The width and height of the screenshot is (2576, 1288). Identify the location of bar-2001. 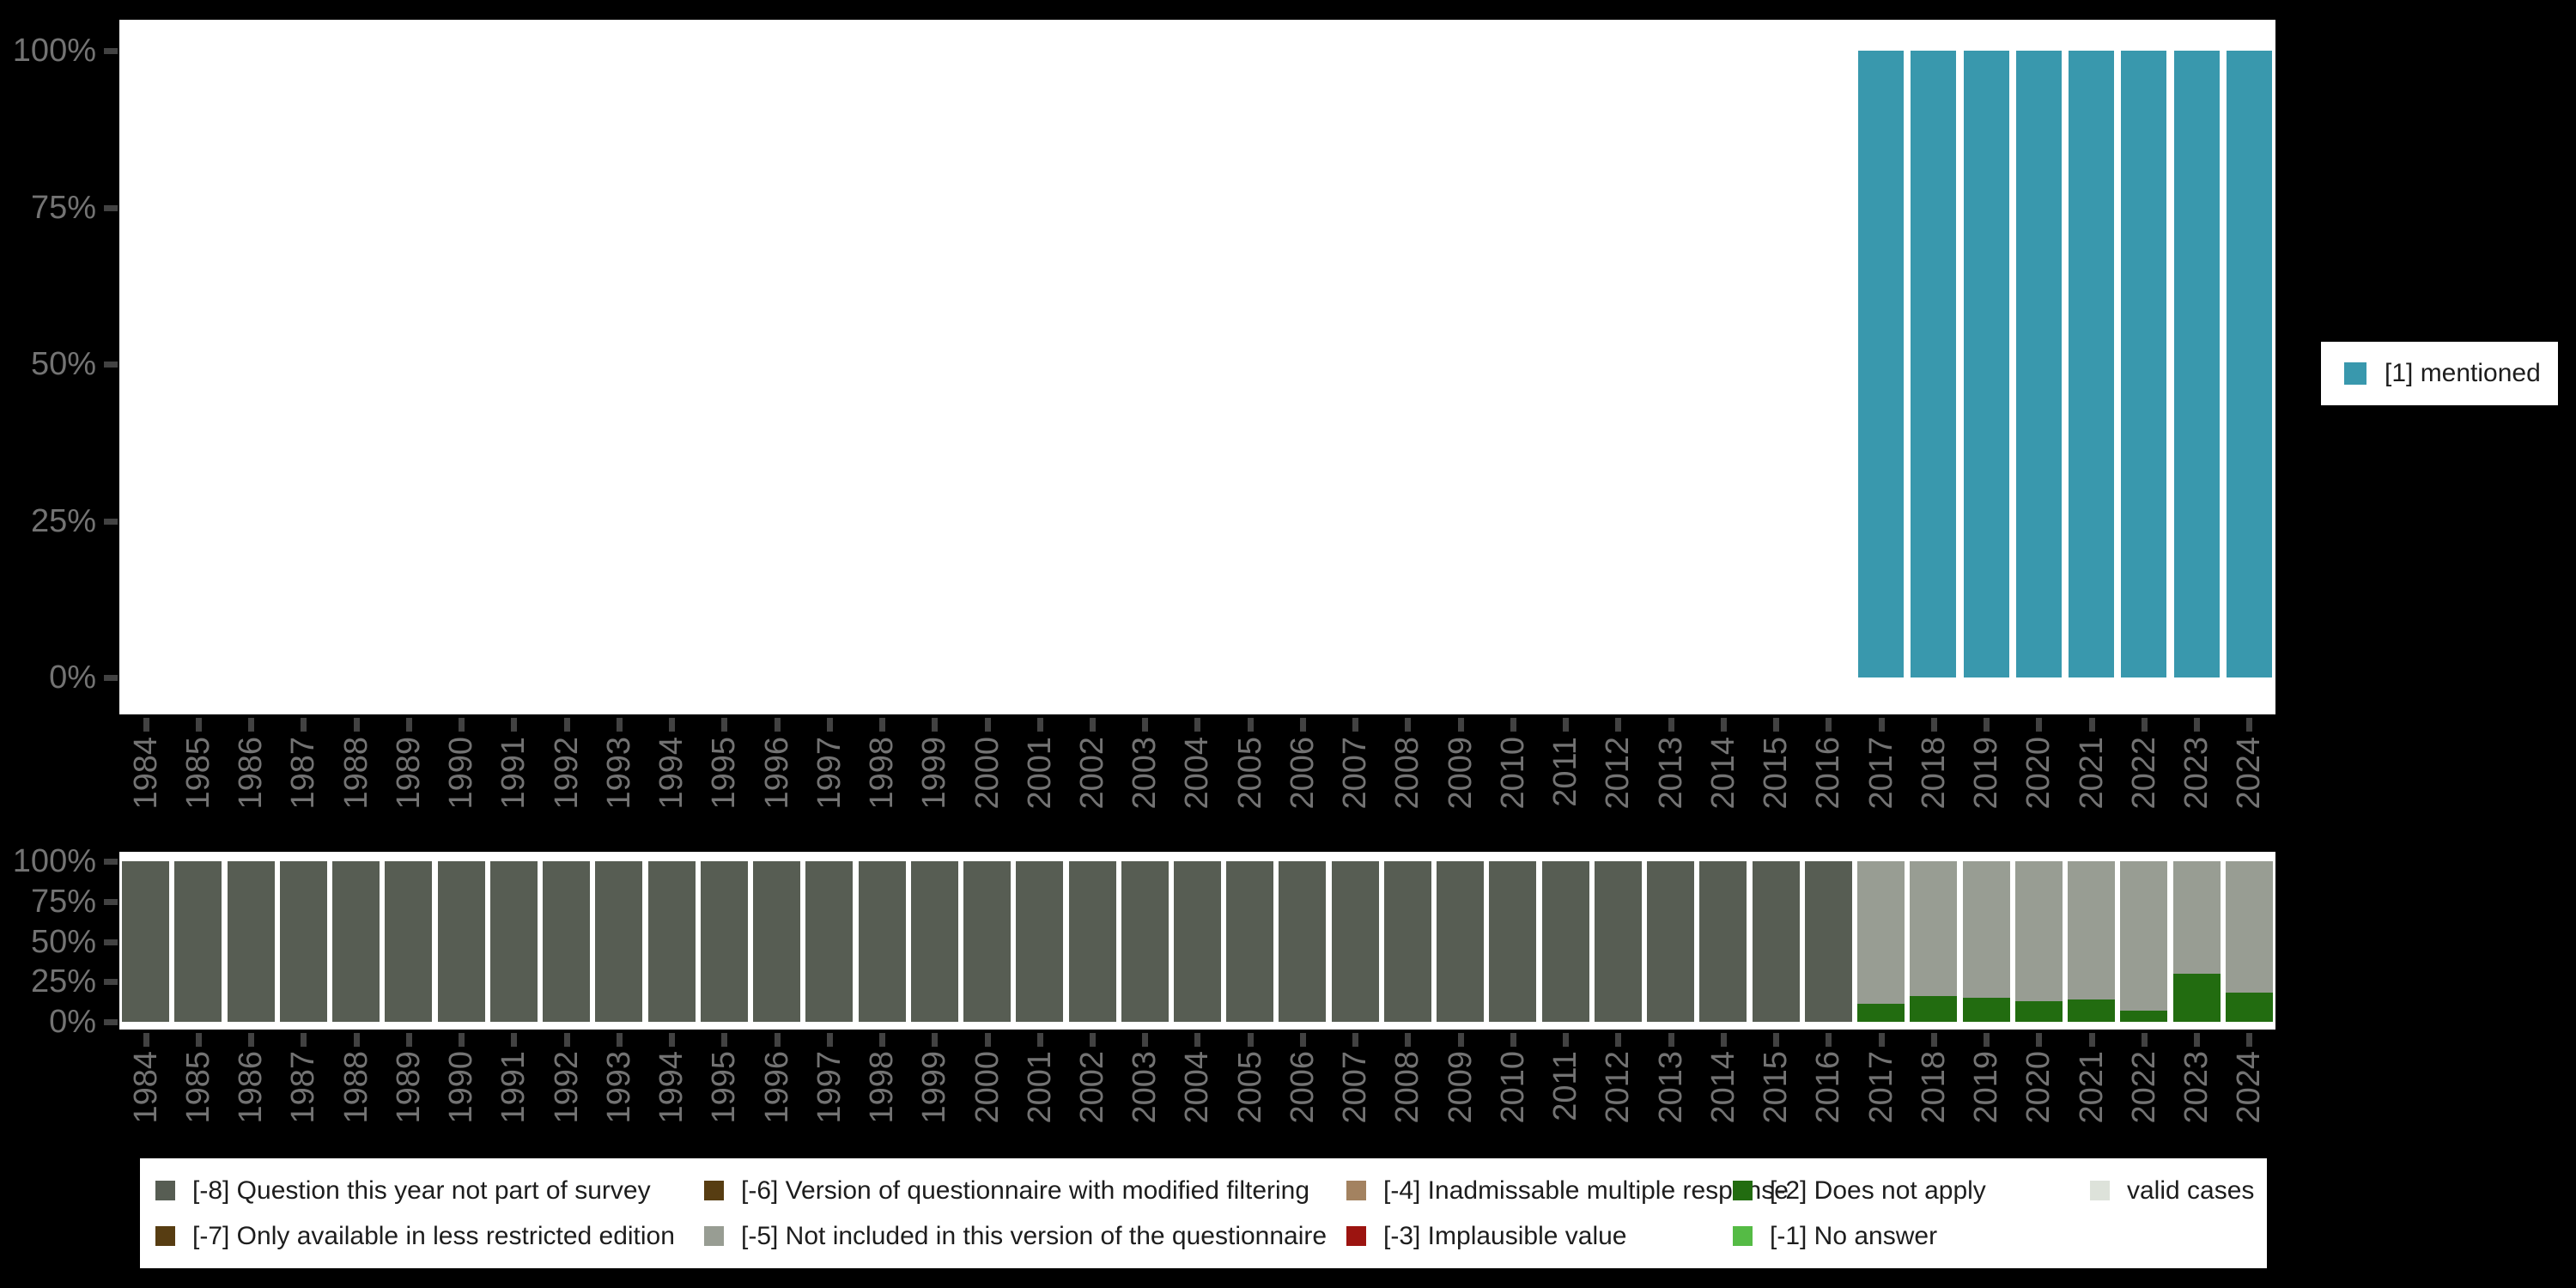
(1039, 941).